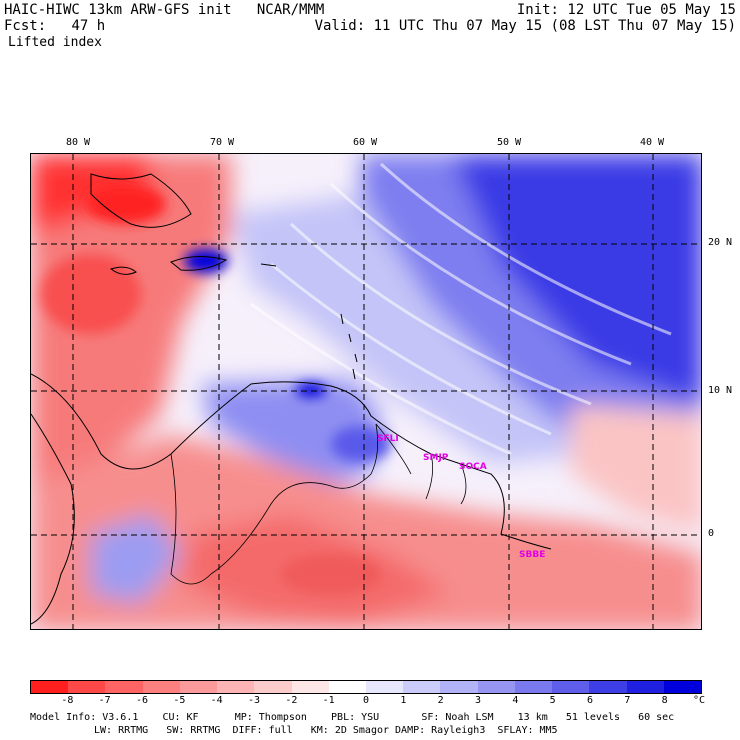 The image size is (740, 740). What do you see at coordinates (436, 458) in the screenshot?
I see `station-smjp: SMJP` at bounding box center [436, 458].